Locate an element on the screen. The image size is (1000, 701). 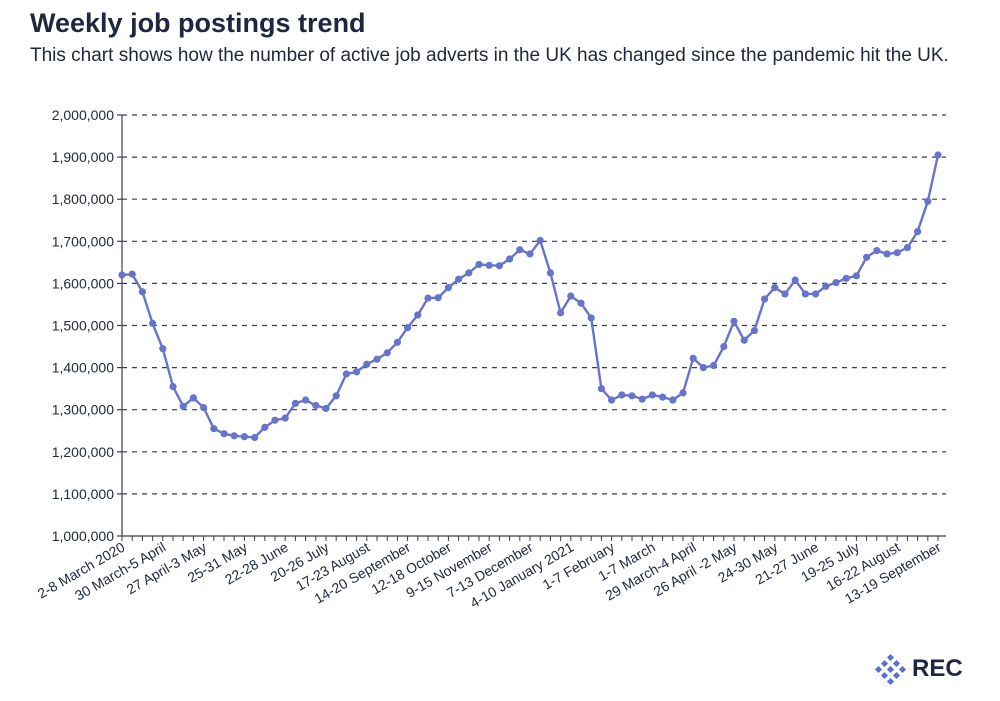
rec-logo-text: REC is located at coordinates (937, 668).